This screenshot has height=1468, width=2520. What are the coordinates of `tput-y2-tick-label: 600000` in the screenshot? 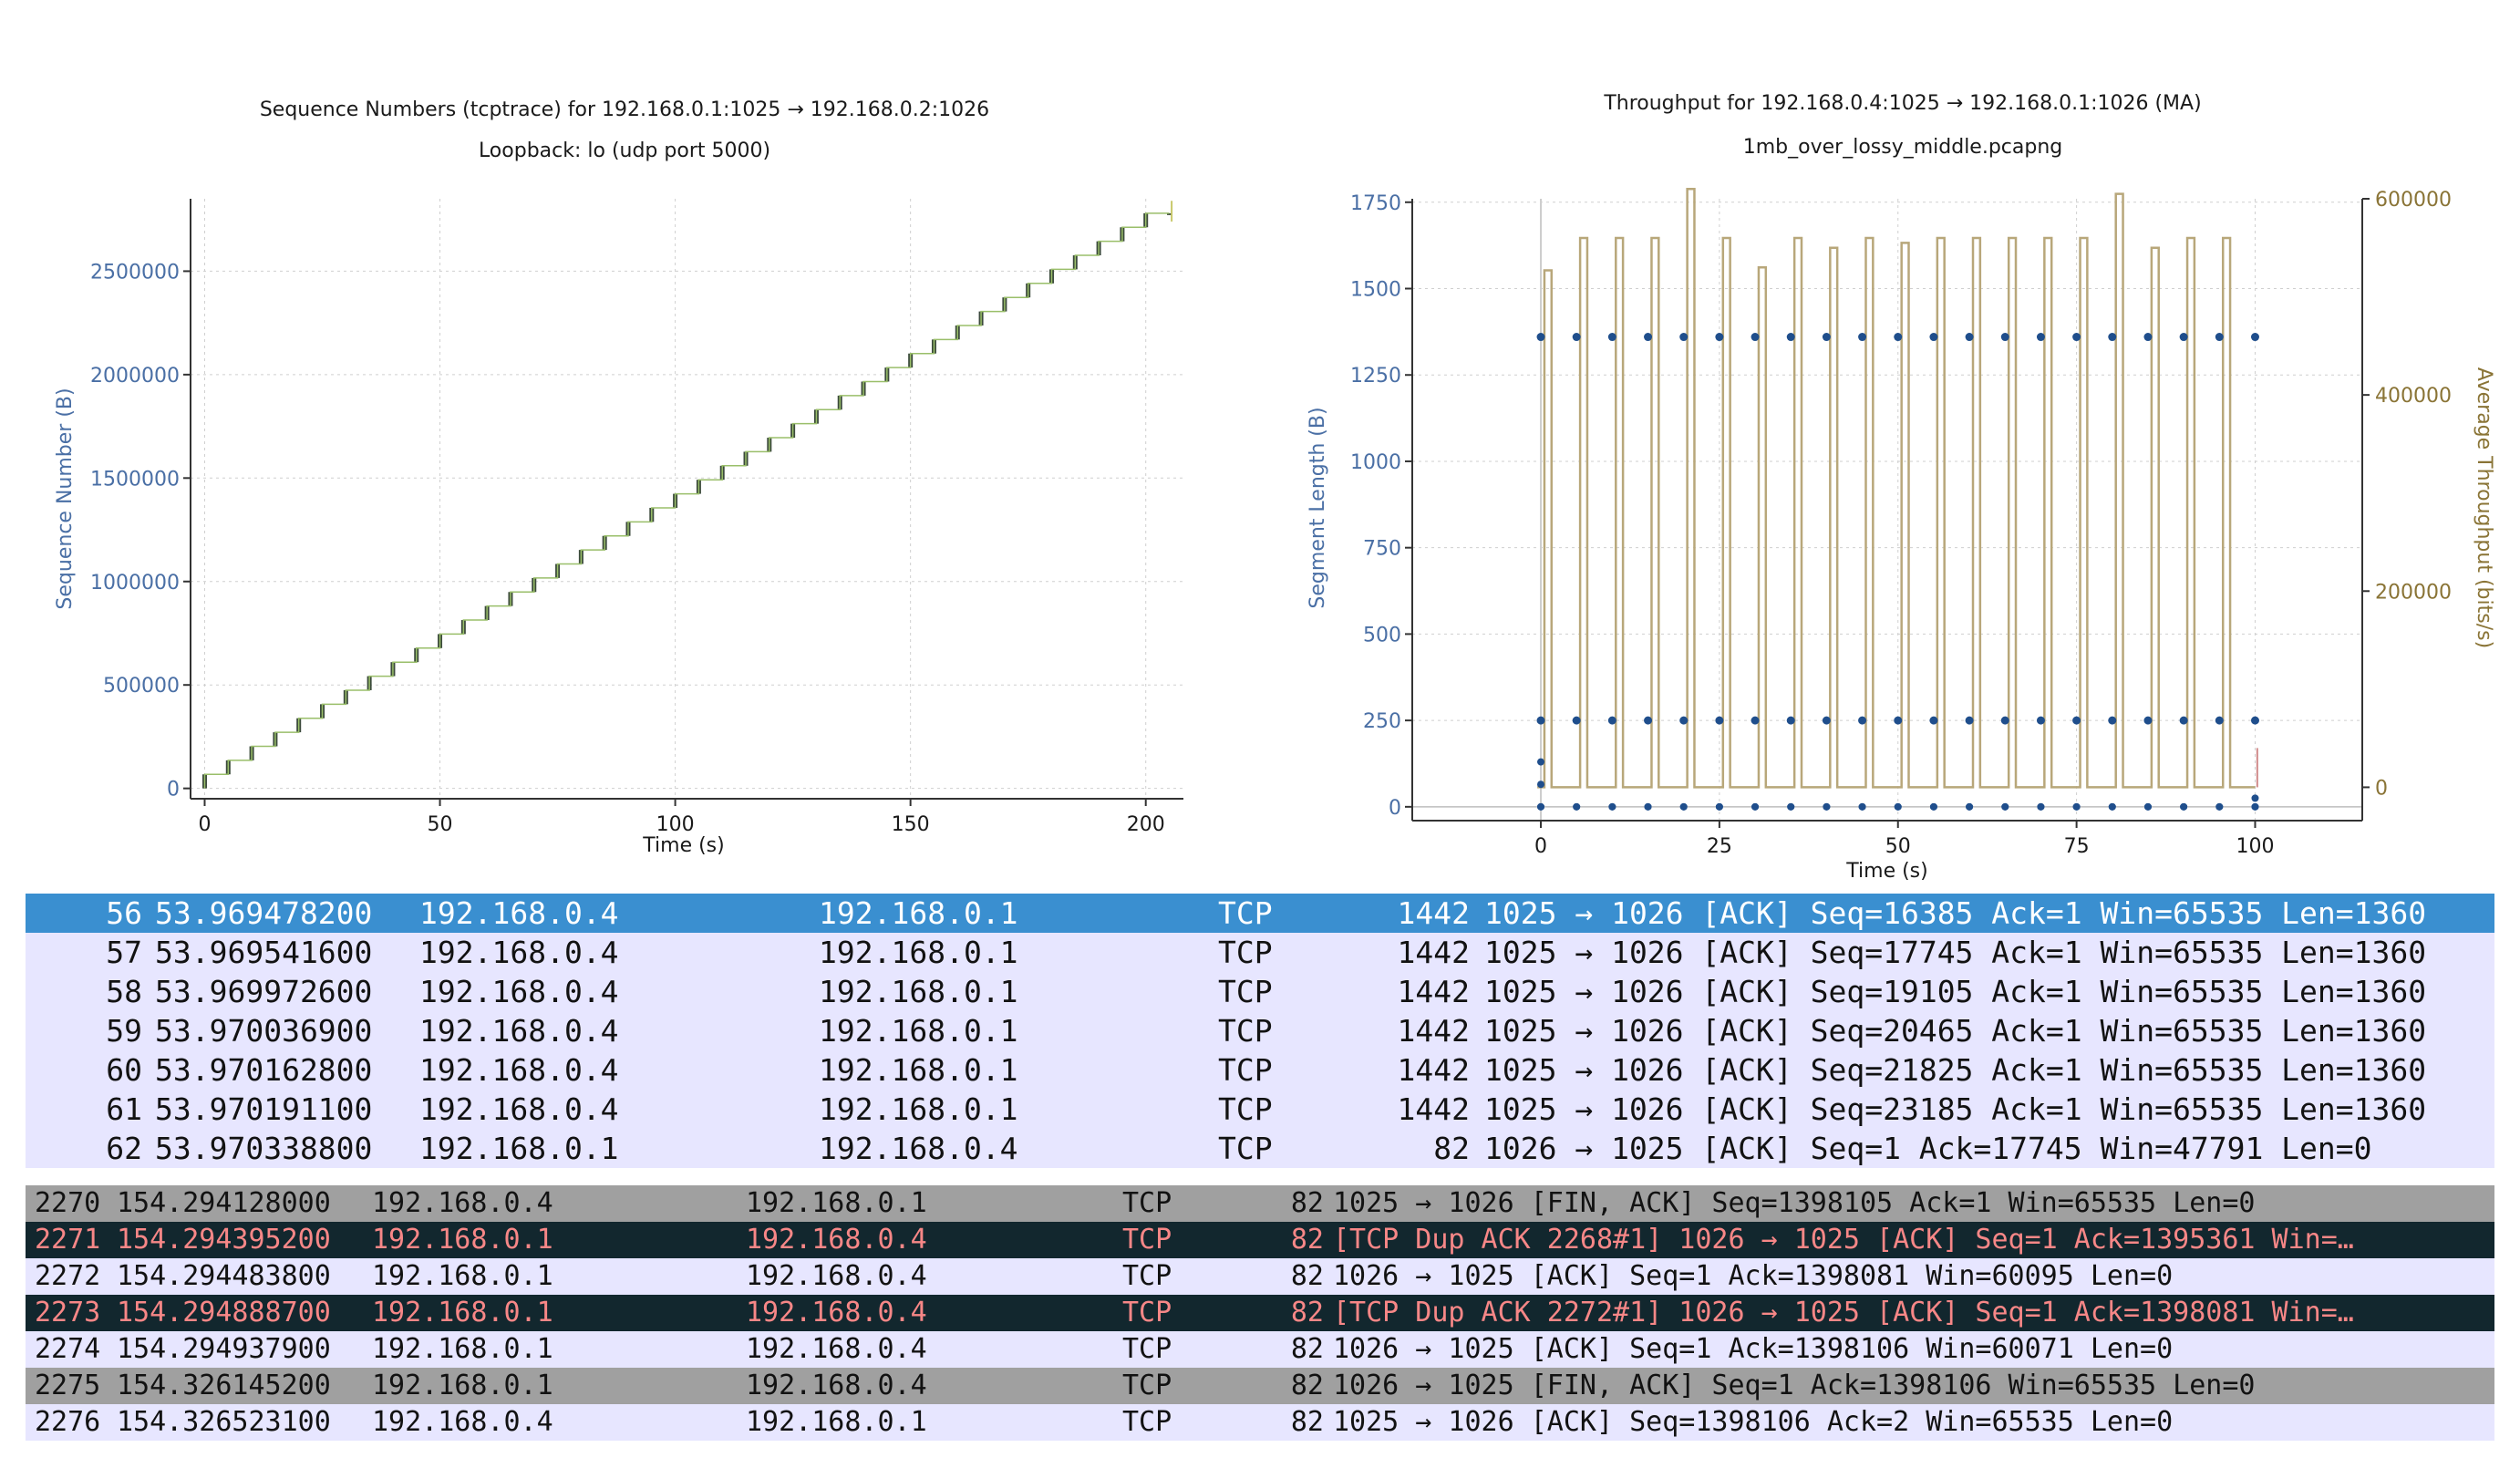 It's located at (2414, 201).